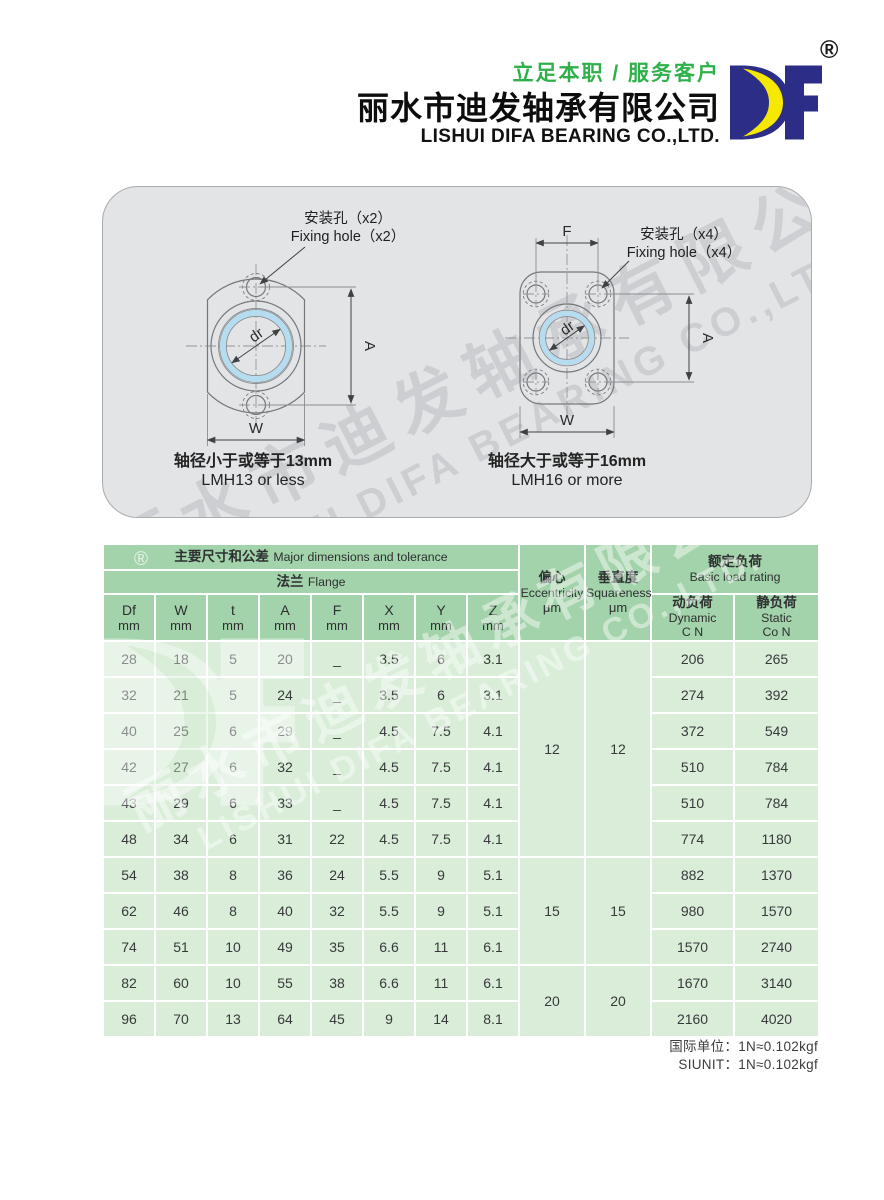  I want to click on cell-a: 55, so click(285, 982).